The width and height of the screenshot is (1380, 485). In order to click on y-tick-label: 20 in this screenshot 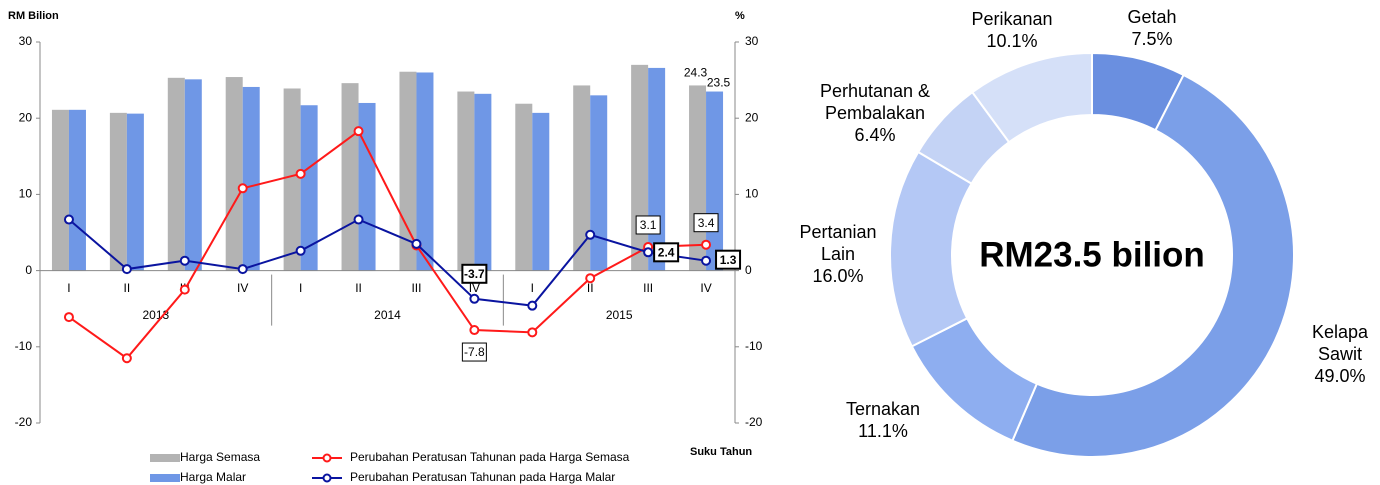, I will do `click(26, 117)`.